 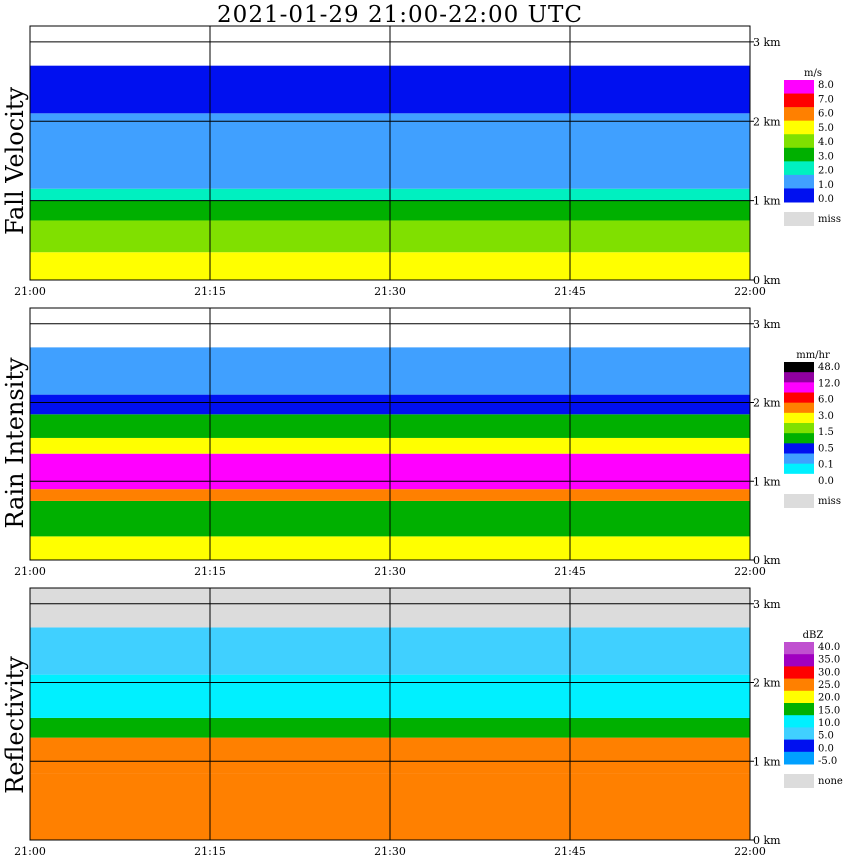 I want to click on panel-2-ylabel: Rain Intensity, so click(x=15, y=443).